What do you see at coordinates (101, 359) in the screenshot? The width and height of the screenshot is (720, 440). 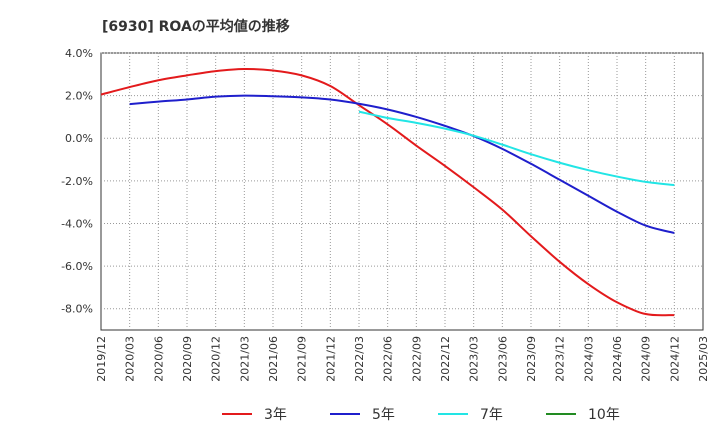 I see `x-tick-label: 2019/12` at bounding box center [101, 359].